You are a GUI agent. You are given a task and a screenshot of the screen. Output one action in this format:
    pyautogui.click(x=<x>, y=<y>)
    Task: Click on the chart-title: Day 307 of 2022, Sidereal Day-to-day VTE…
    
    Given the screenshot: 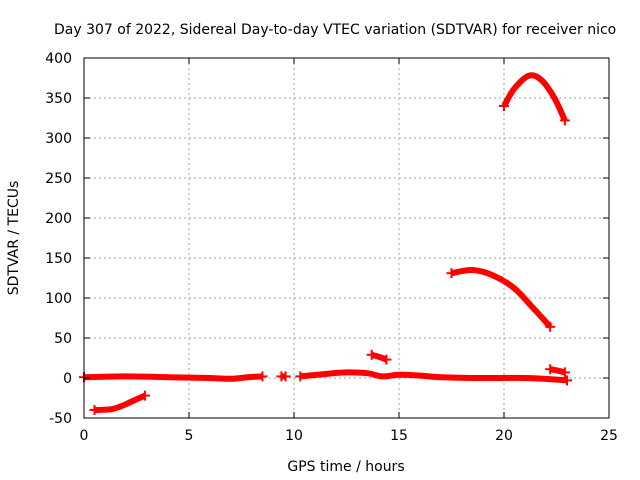 What is the action you would take?
    pyautogui.click(x=335, y=30)
    